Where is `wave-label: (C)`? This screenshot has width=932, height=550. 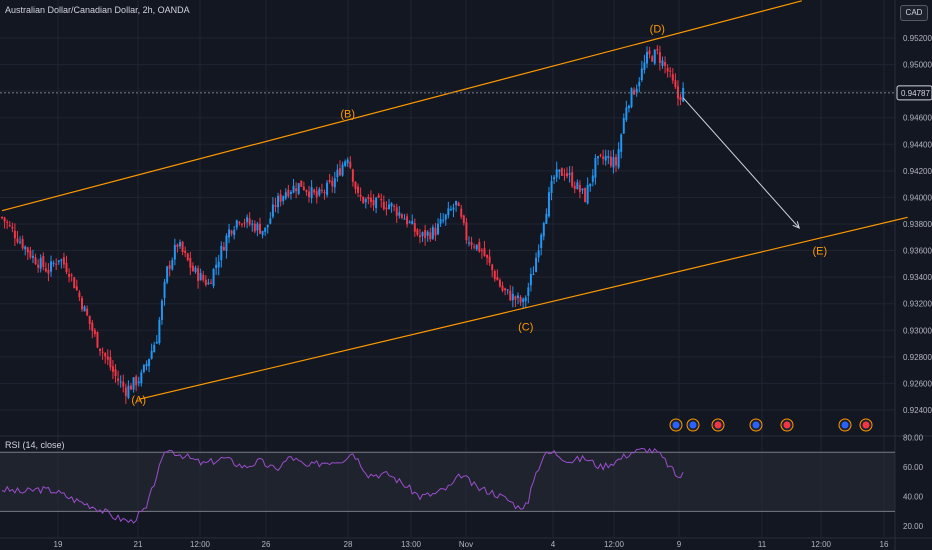 wave-label: (C) is located at coordinates (525, 327).